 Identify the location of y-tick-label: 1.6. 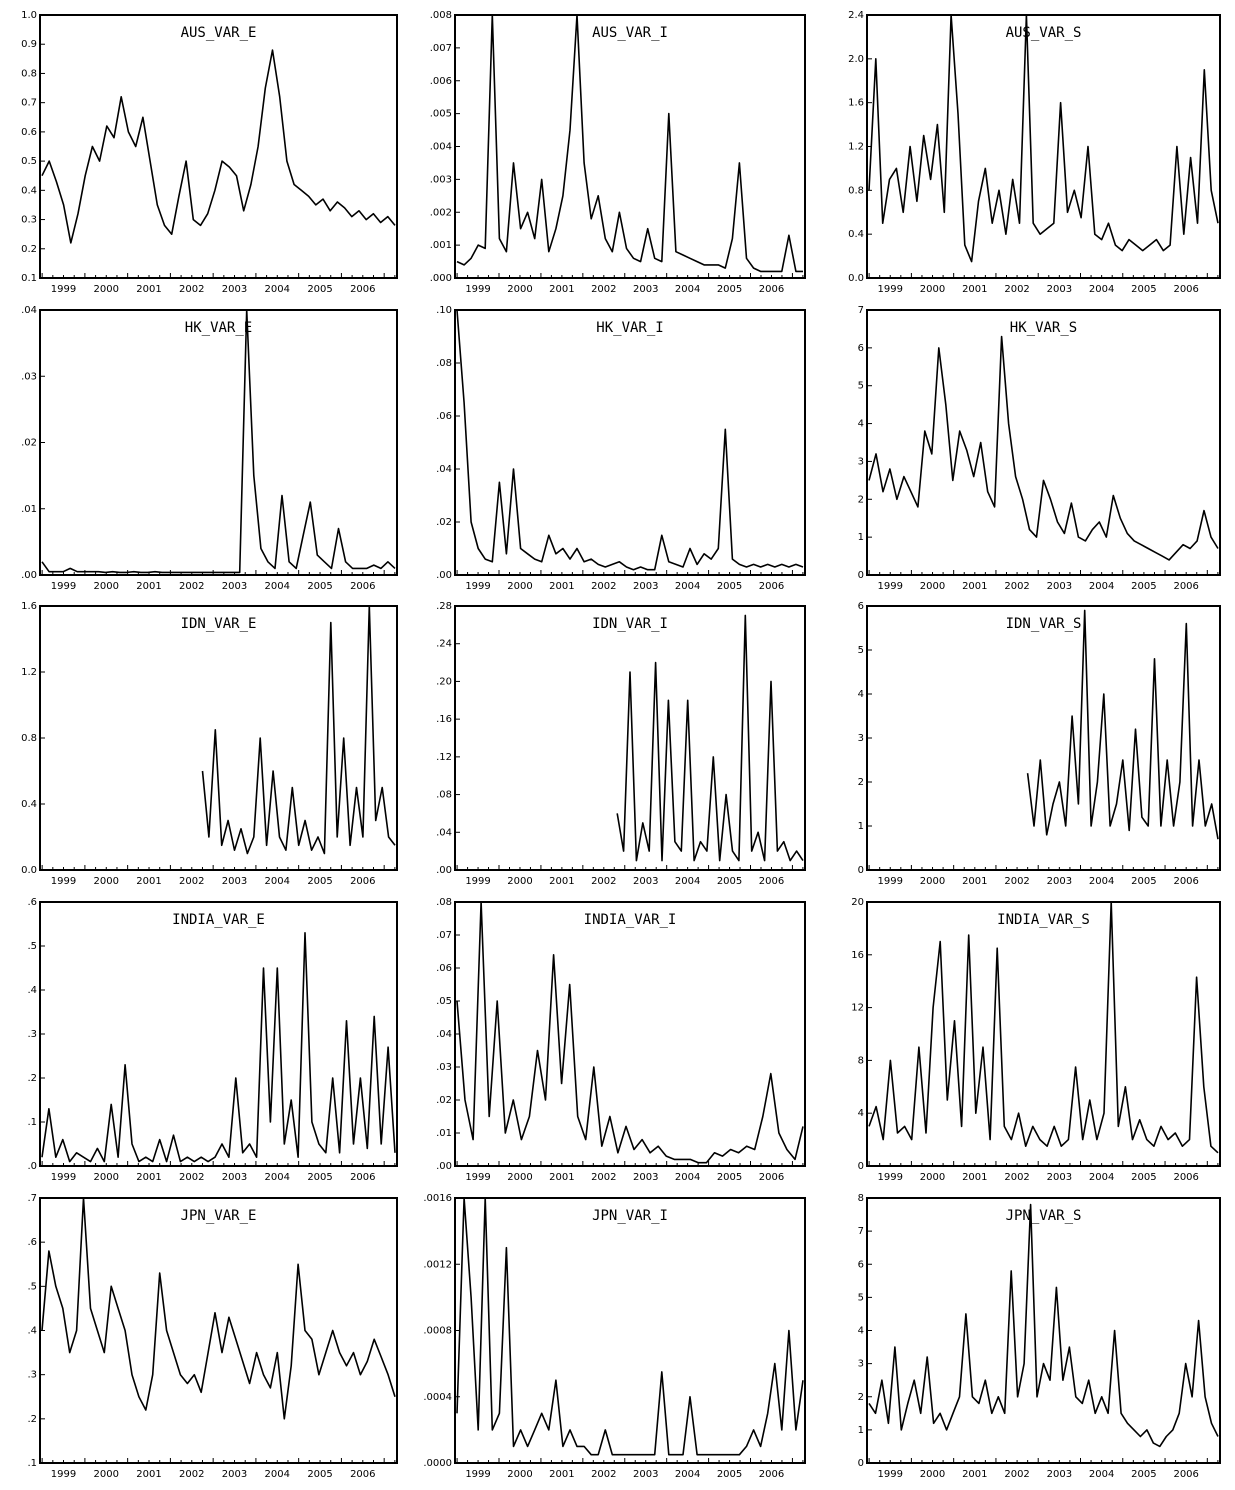
(856, 103).